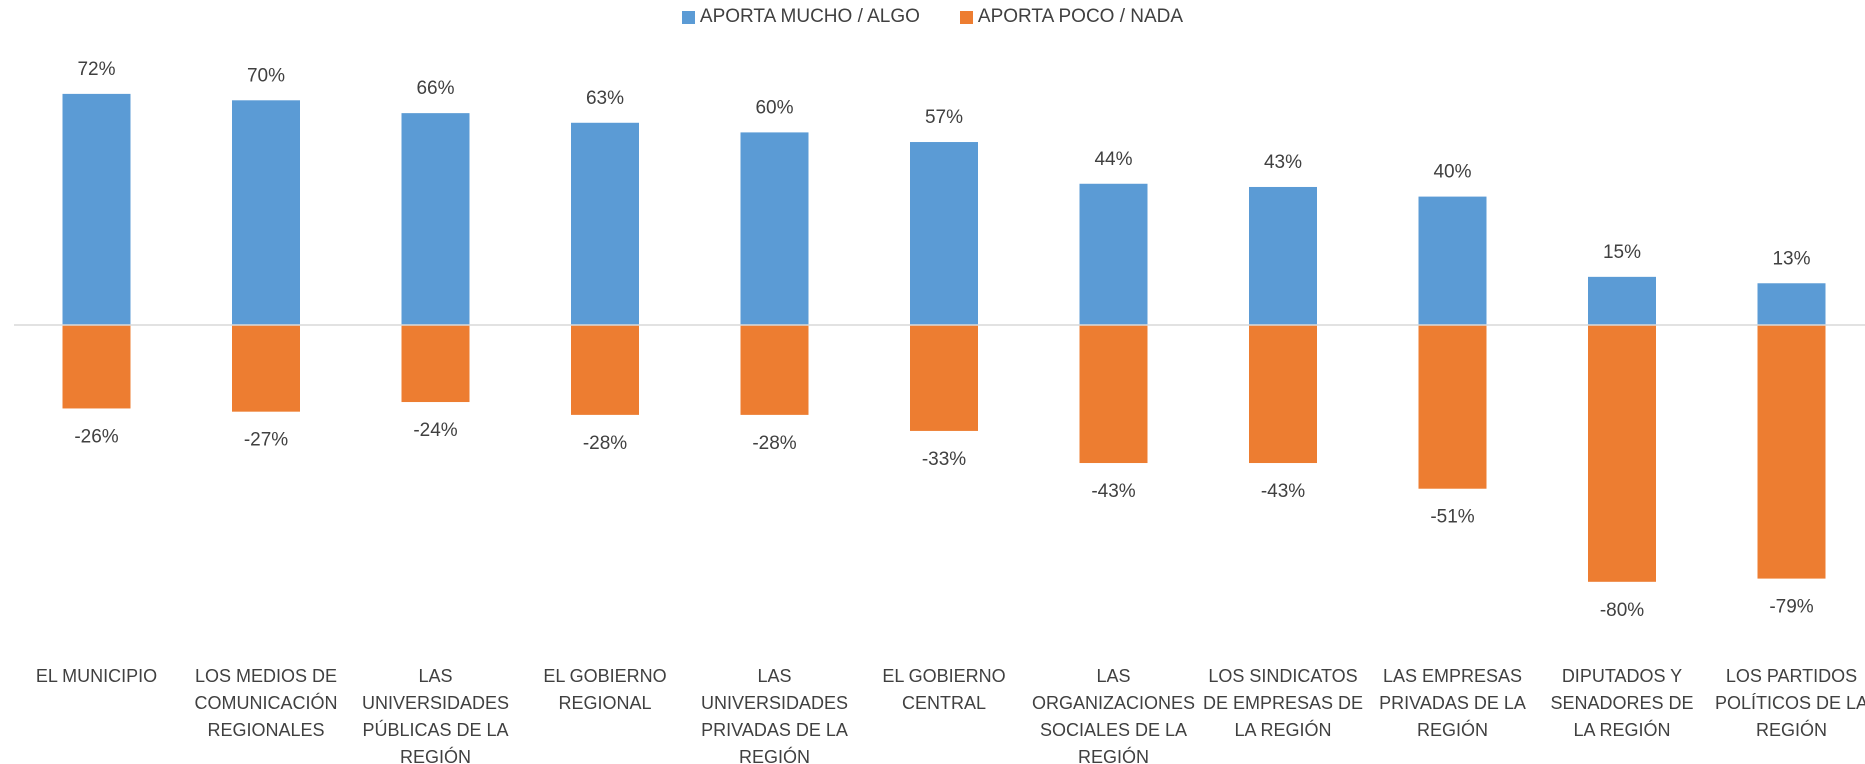 This screenshot has width=1865, height=764. I want to click on data-label: -79%, so click(1791, 607).